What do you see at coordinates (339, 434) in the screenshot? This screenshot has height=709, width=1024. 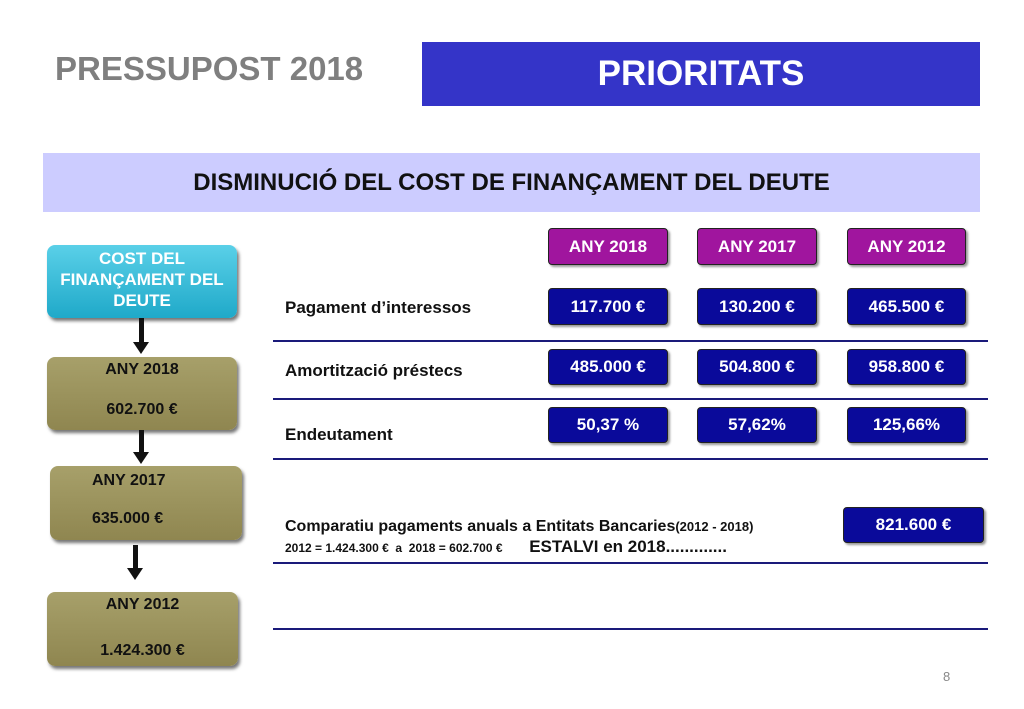 I see `row-label: Endeutament` at bounding box center [339, 434].